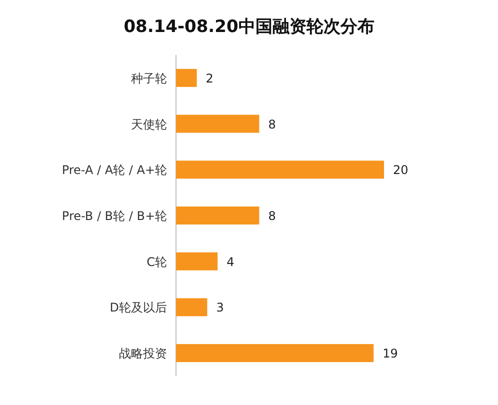 The image size is (498, 405). Describe the element at coordinates (114, 170) in the screenshot. I see `y-tick-label: Pre-A / A轮 / A+轮` at that location.